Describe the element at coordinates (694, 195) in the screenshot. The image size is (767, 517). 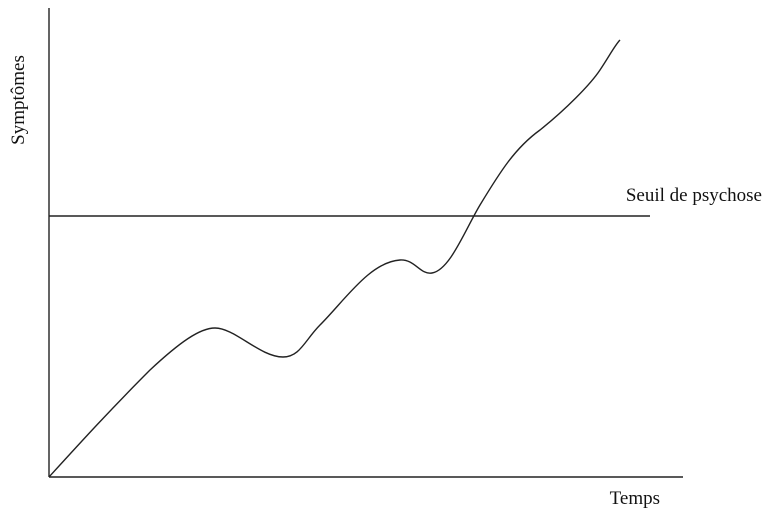
I see `threshold-label: Seuil de psychose` at that location.